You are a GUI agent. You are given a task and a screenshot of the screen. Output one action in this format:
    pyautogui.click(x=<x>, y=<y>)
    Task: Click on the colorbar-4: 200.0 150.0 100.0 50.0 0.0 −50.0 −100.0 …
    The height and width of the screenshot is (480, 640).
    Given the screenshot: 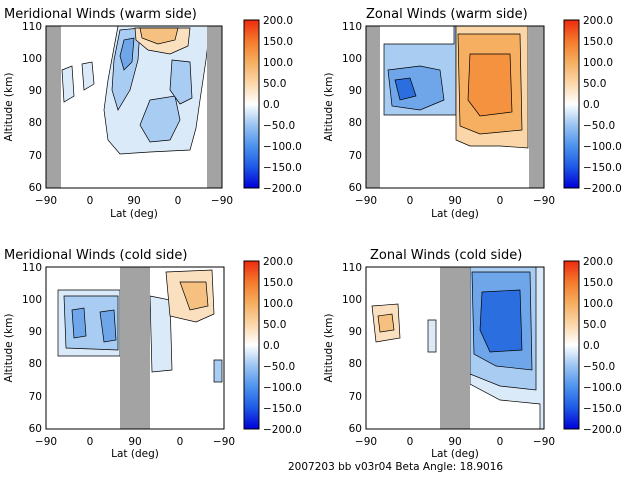 What is the action you would take?
    pyautogui.click(x=592, y=346)
    